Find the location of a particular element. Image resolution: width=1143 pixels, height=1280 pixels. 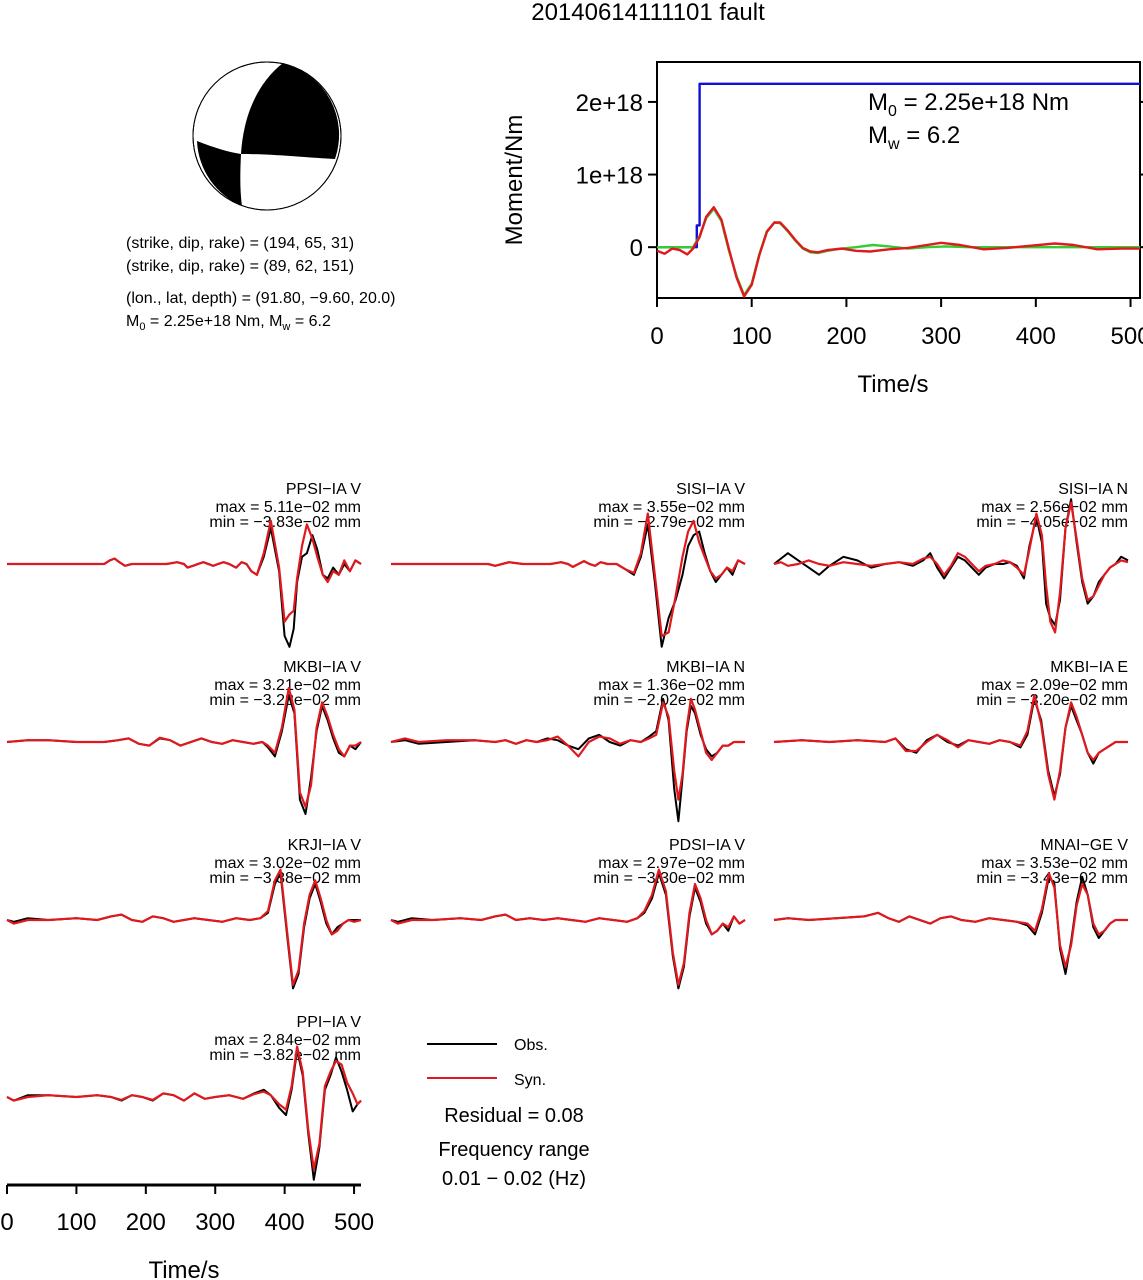

moment-ylabel: Moment/Nm is located at coordinates (514, 180).